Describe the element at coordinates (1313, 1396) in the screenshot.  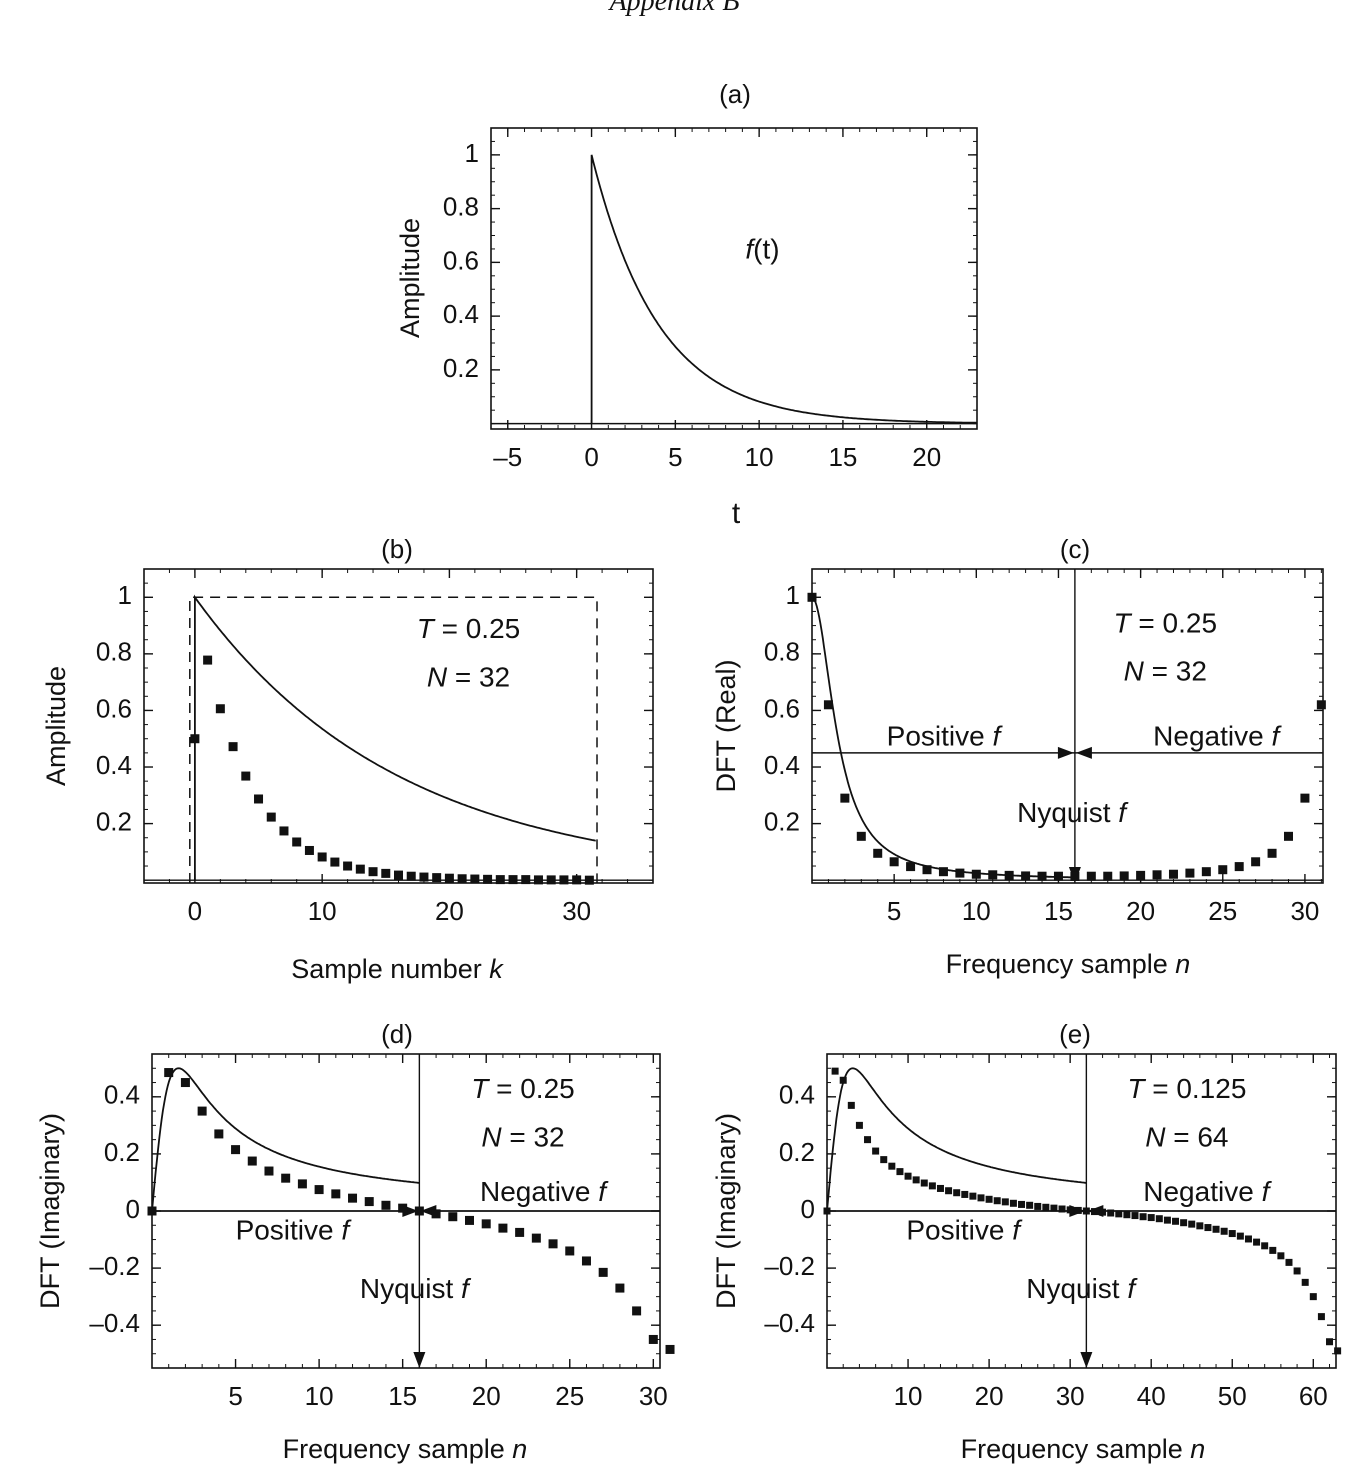
I see `x-tick-label: 60` at that location.